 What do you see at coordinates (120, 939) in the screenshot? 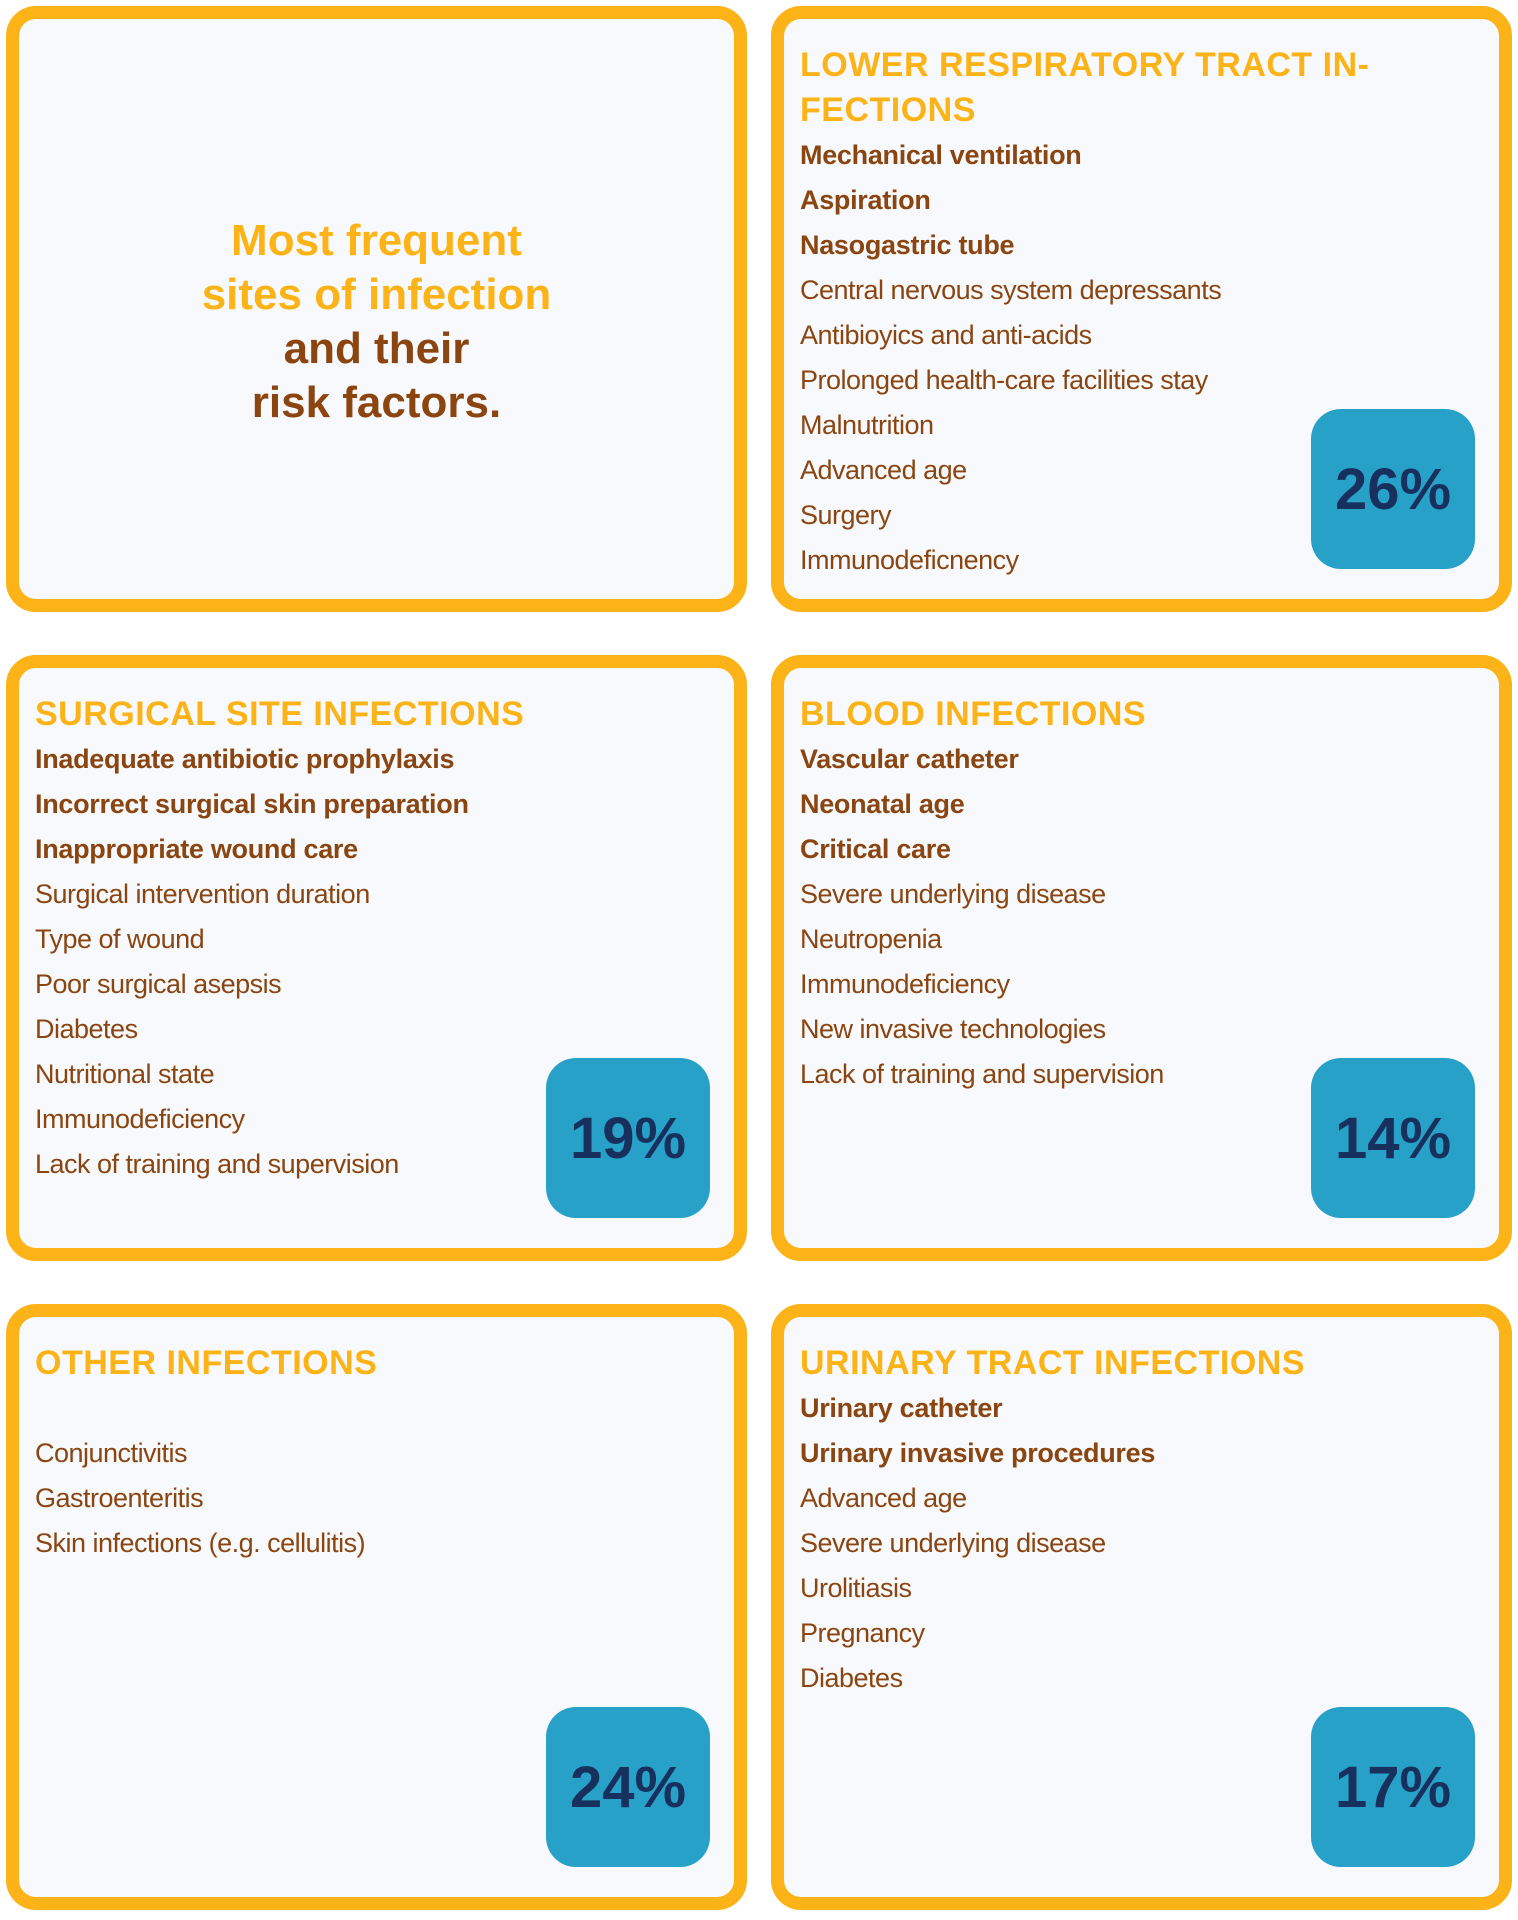
I see `risk-factor: Type of wound` at bounding box center [120, 939].